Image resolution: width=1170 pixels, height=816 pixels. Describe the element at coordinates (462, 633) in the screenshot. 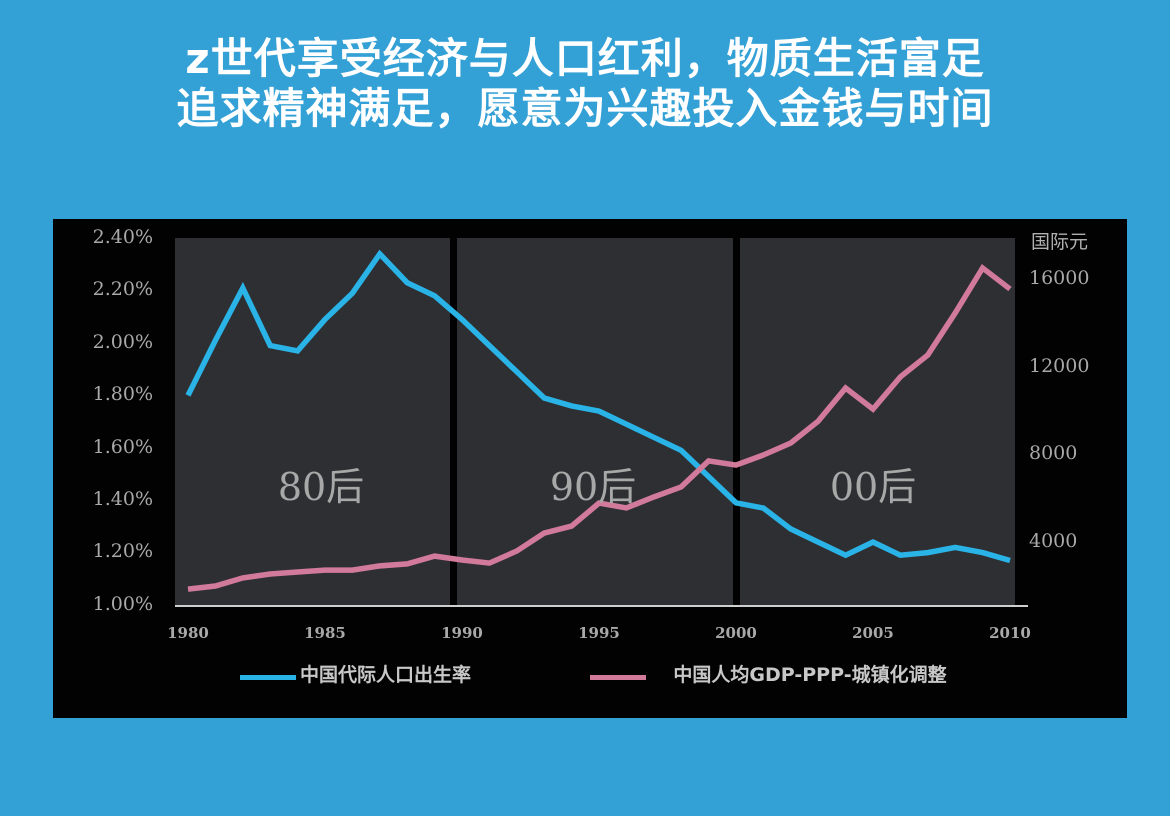

I see `x-axis-tick: 1990` at that location.